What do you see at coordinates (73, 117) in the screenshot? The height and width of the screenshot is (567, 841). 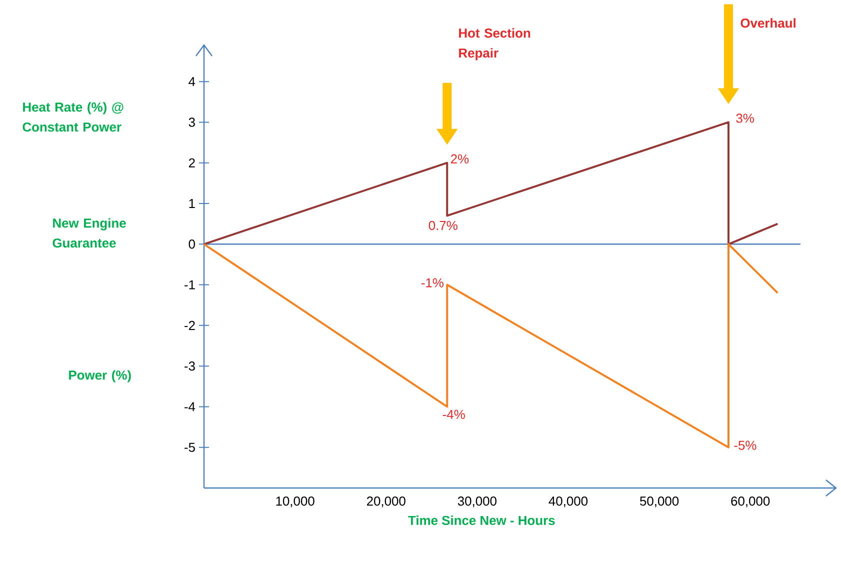 I see `text: Heat Rate (%) @ Constant Power` at bounding box center [73, 117].